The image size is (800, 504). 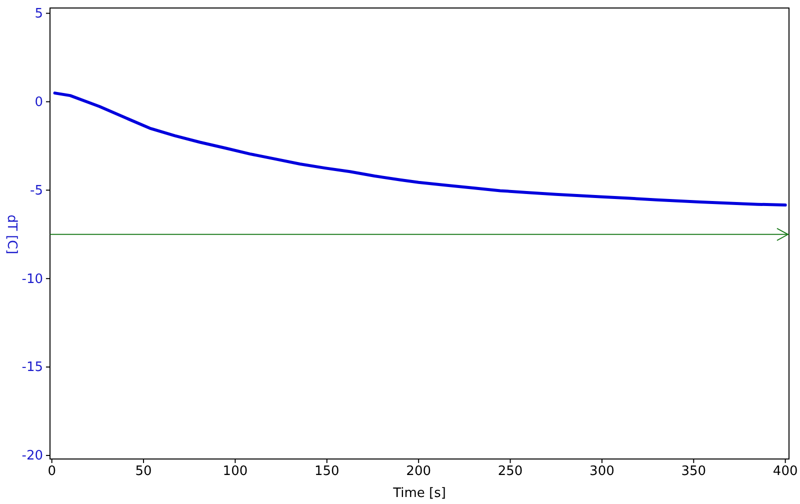 I want to click on y-tick-label: 0, so click(x=38, y=102).